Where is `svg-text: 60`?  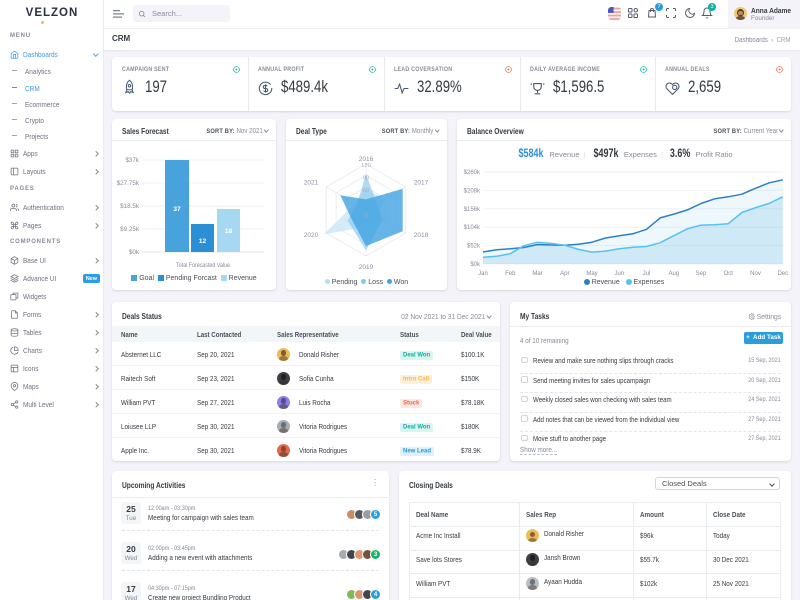
svg-text: 60 is located at coordinates (366, 191).